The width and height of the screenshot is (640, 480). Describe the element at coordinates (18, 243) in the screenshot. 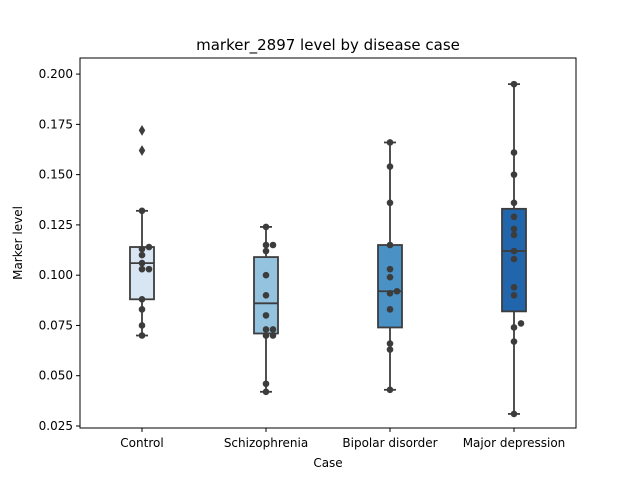

I see `y-axis-label: Marker level` at that location.